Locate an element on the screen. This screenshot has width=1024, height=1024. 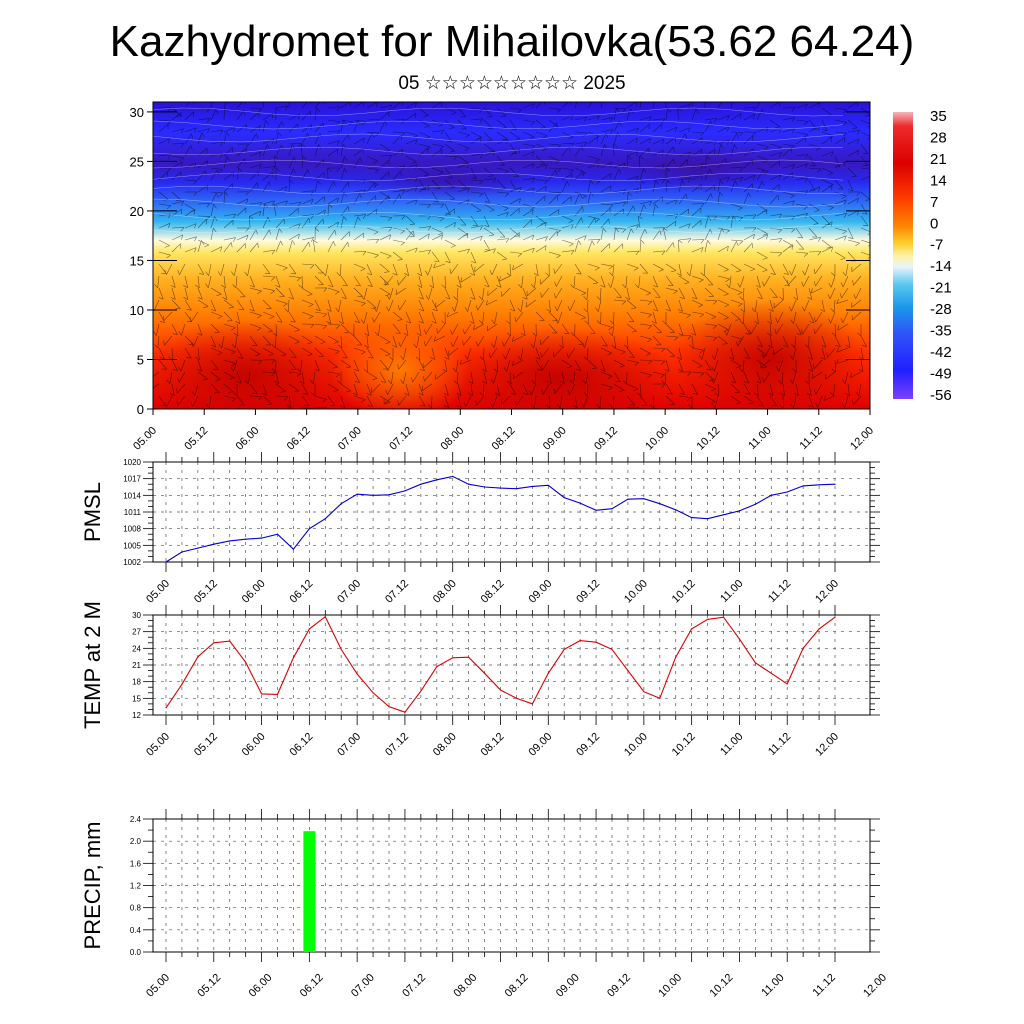
colorbar-label: -42 is located at coordinates (941, 352).